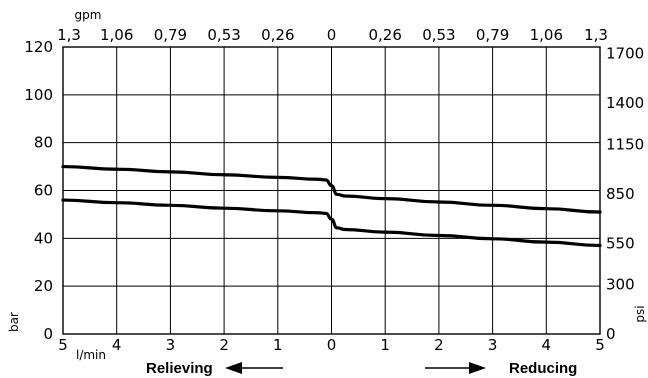 The height and width of the screenshot is (378, 648). I want to click on y-right-tick-label: 1150, so click(625, 144).